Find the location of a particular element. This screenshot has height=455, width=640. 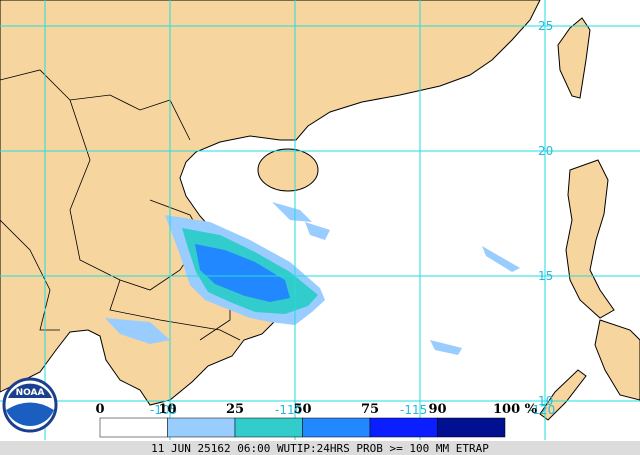

legend-label: 90 is located at coordinates (437, 409).